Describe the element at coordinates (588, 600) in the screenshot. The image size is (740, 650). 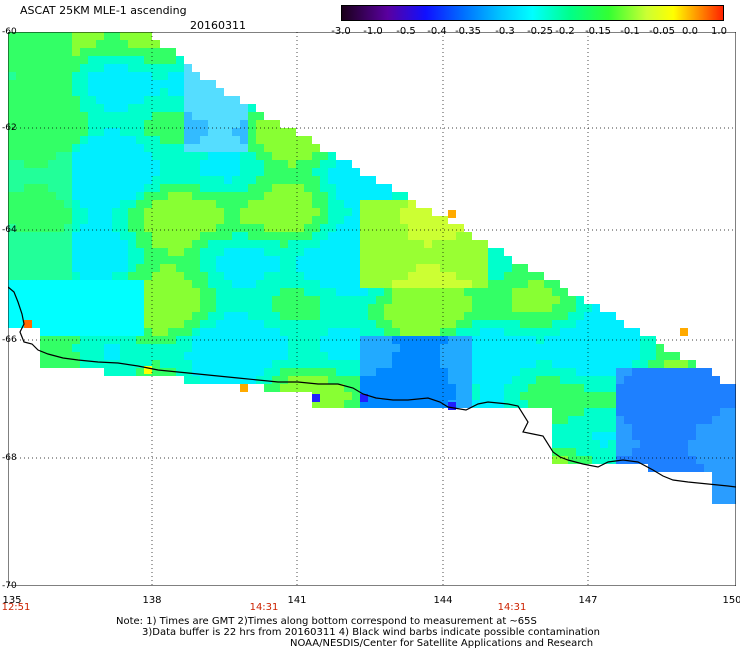
I see `longitude-label: 147` at that location.